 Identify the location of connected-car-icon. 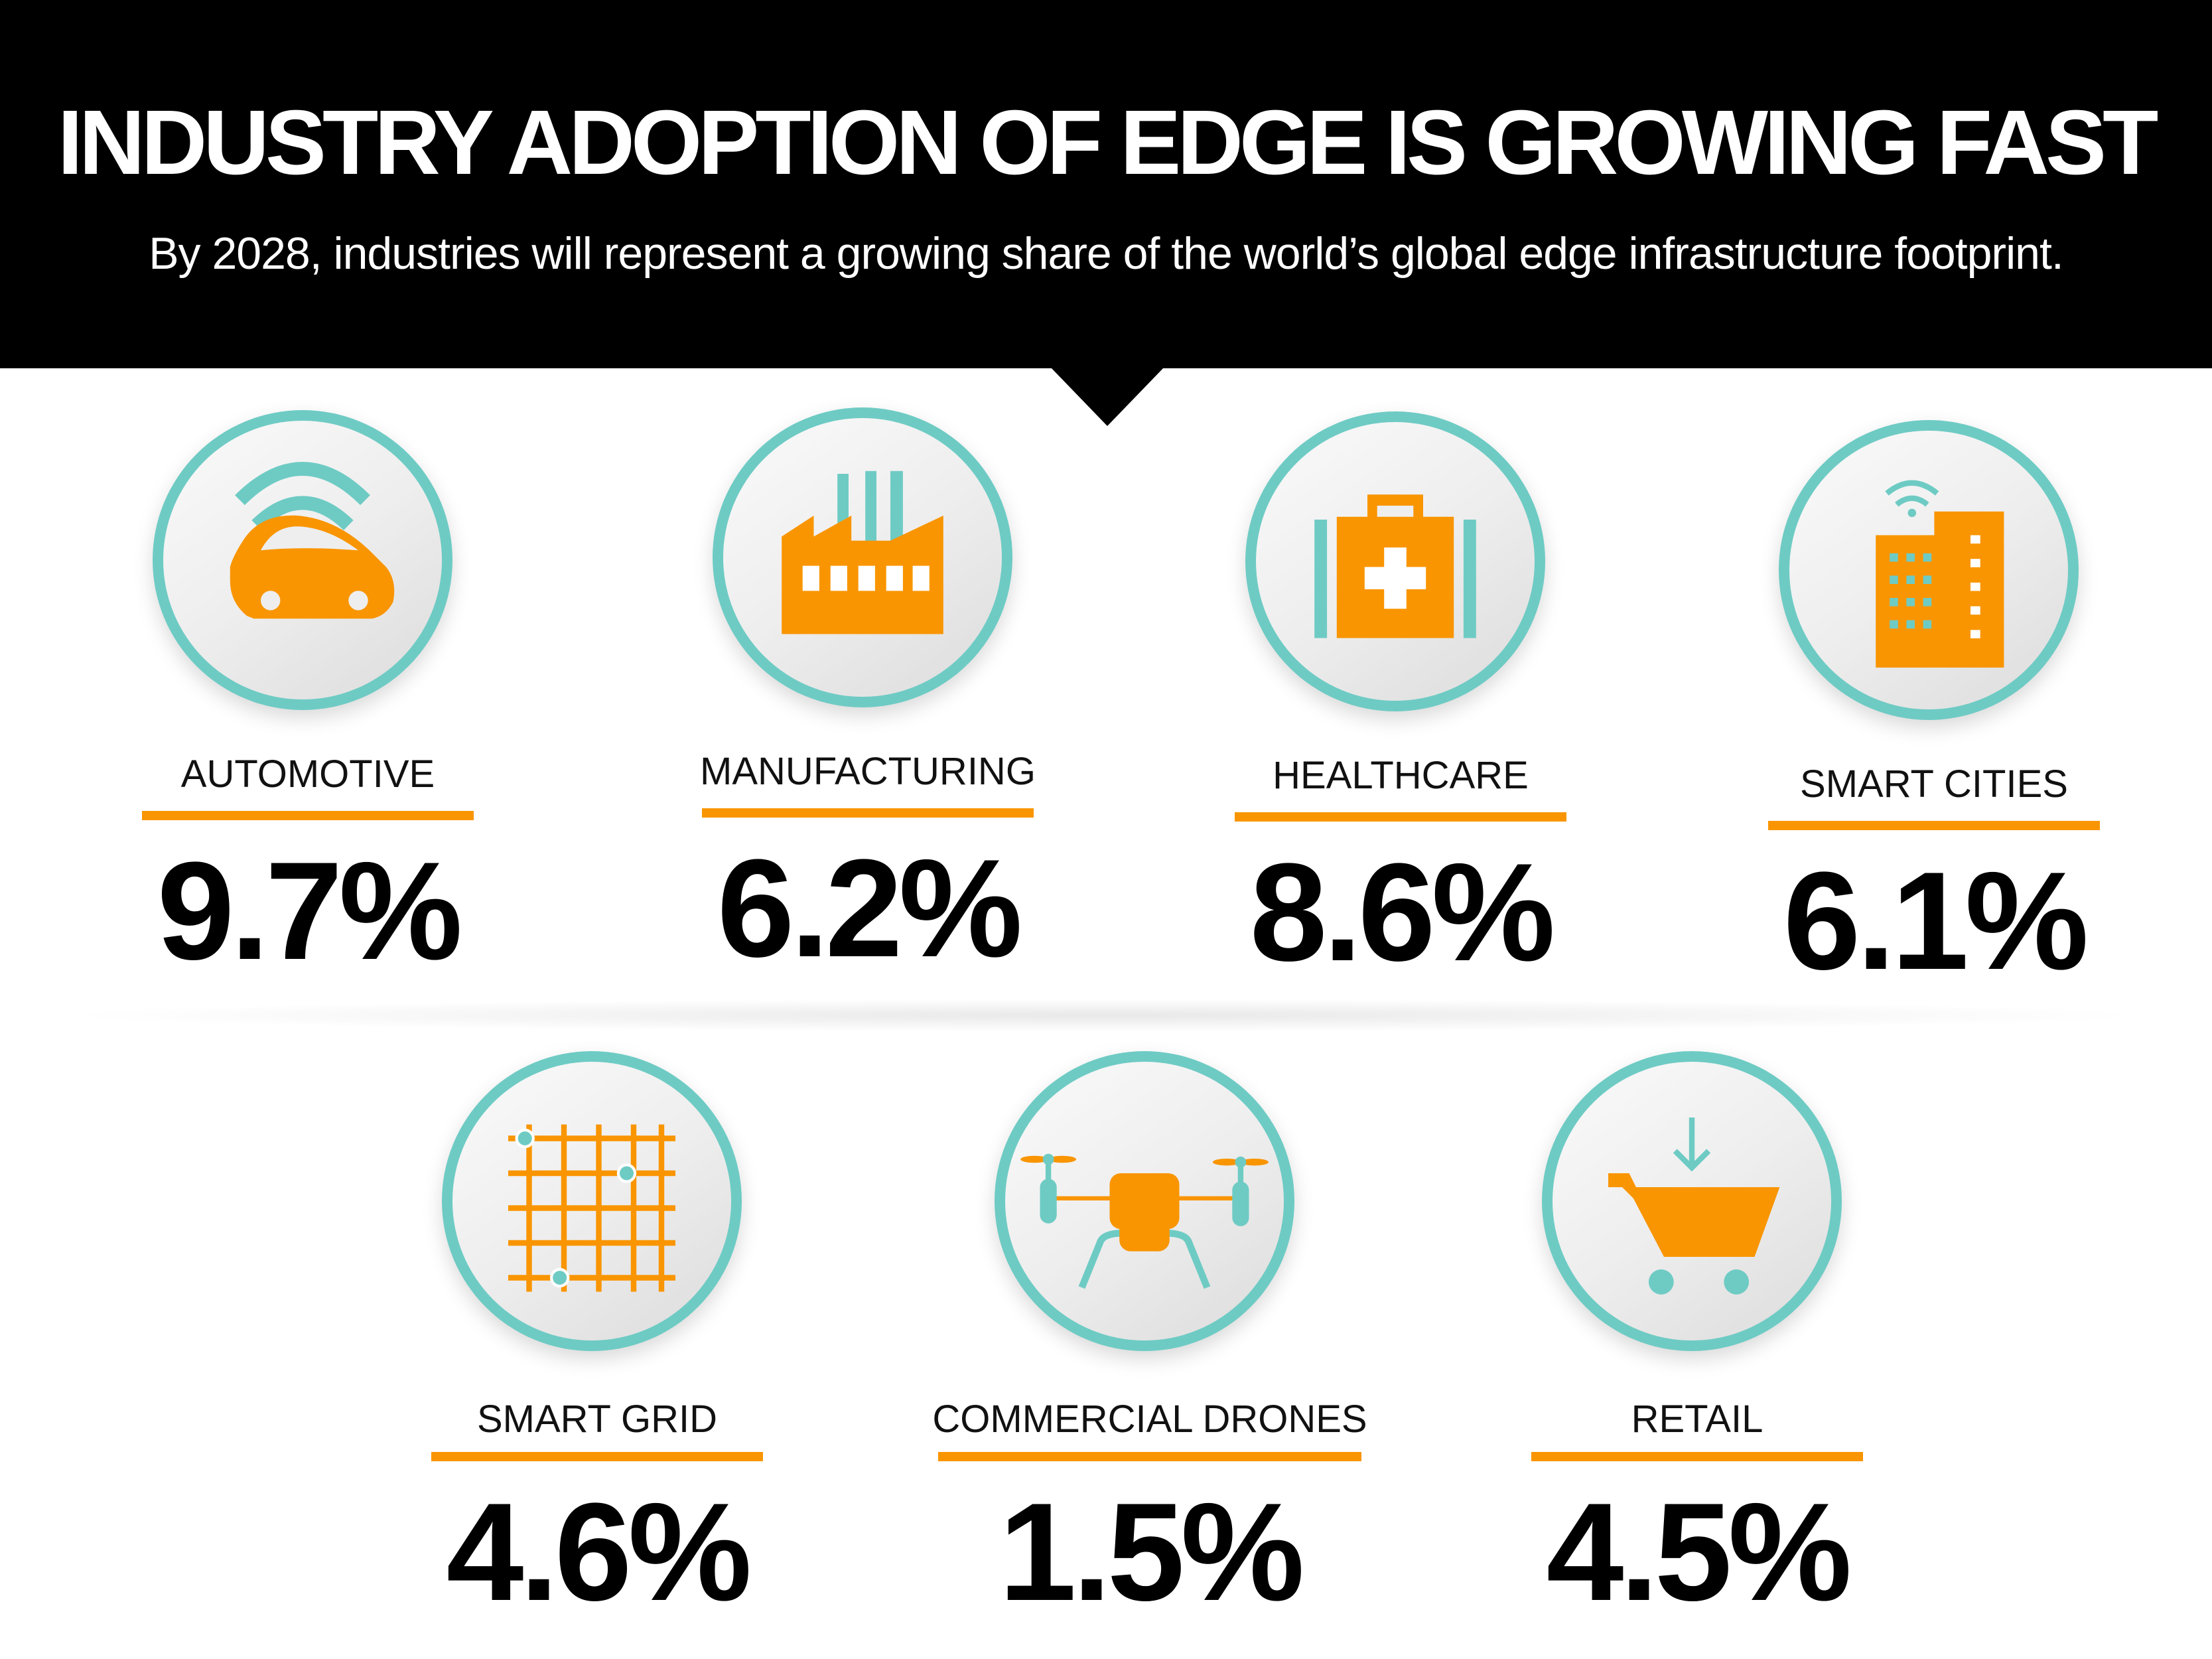
(312, 540).